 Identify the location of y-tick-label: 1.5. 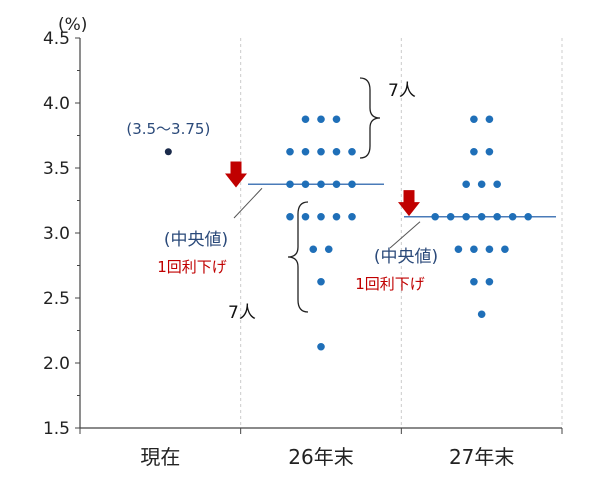
(56, 429).